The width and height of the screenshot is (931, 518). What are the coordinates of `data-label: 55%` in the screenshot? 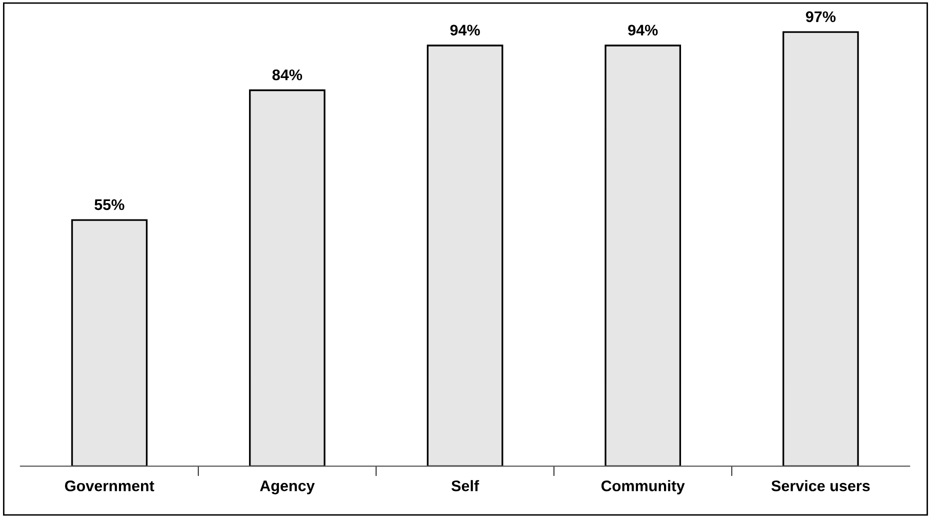 It's located at (109, 204).